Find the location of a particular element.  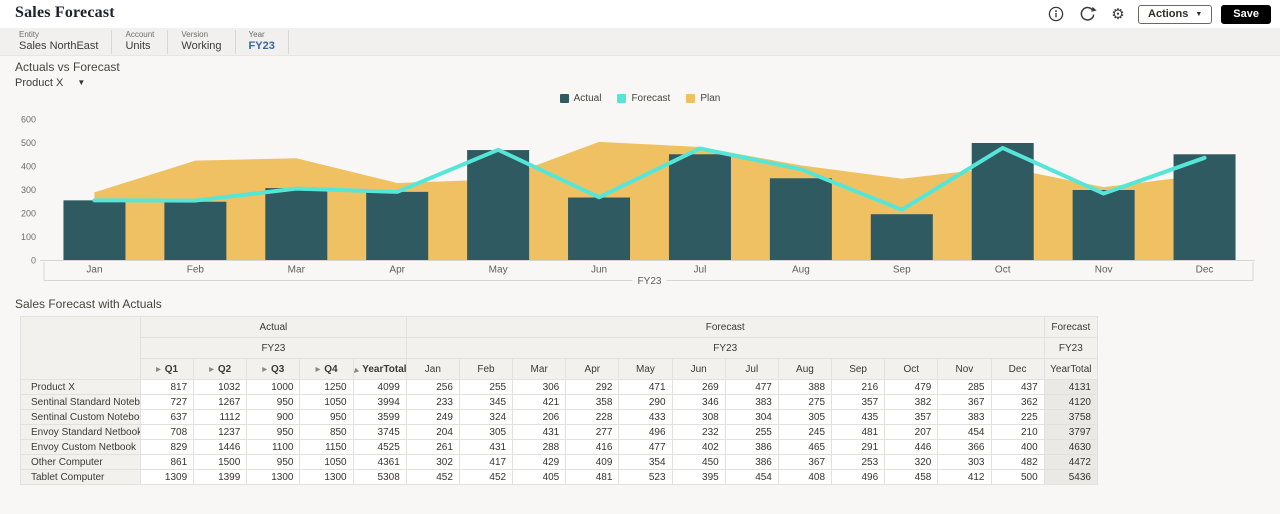

grid-cell: 402 is located at coordinates (698, 447).